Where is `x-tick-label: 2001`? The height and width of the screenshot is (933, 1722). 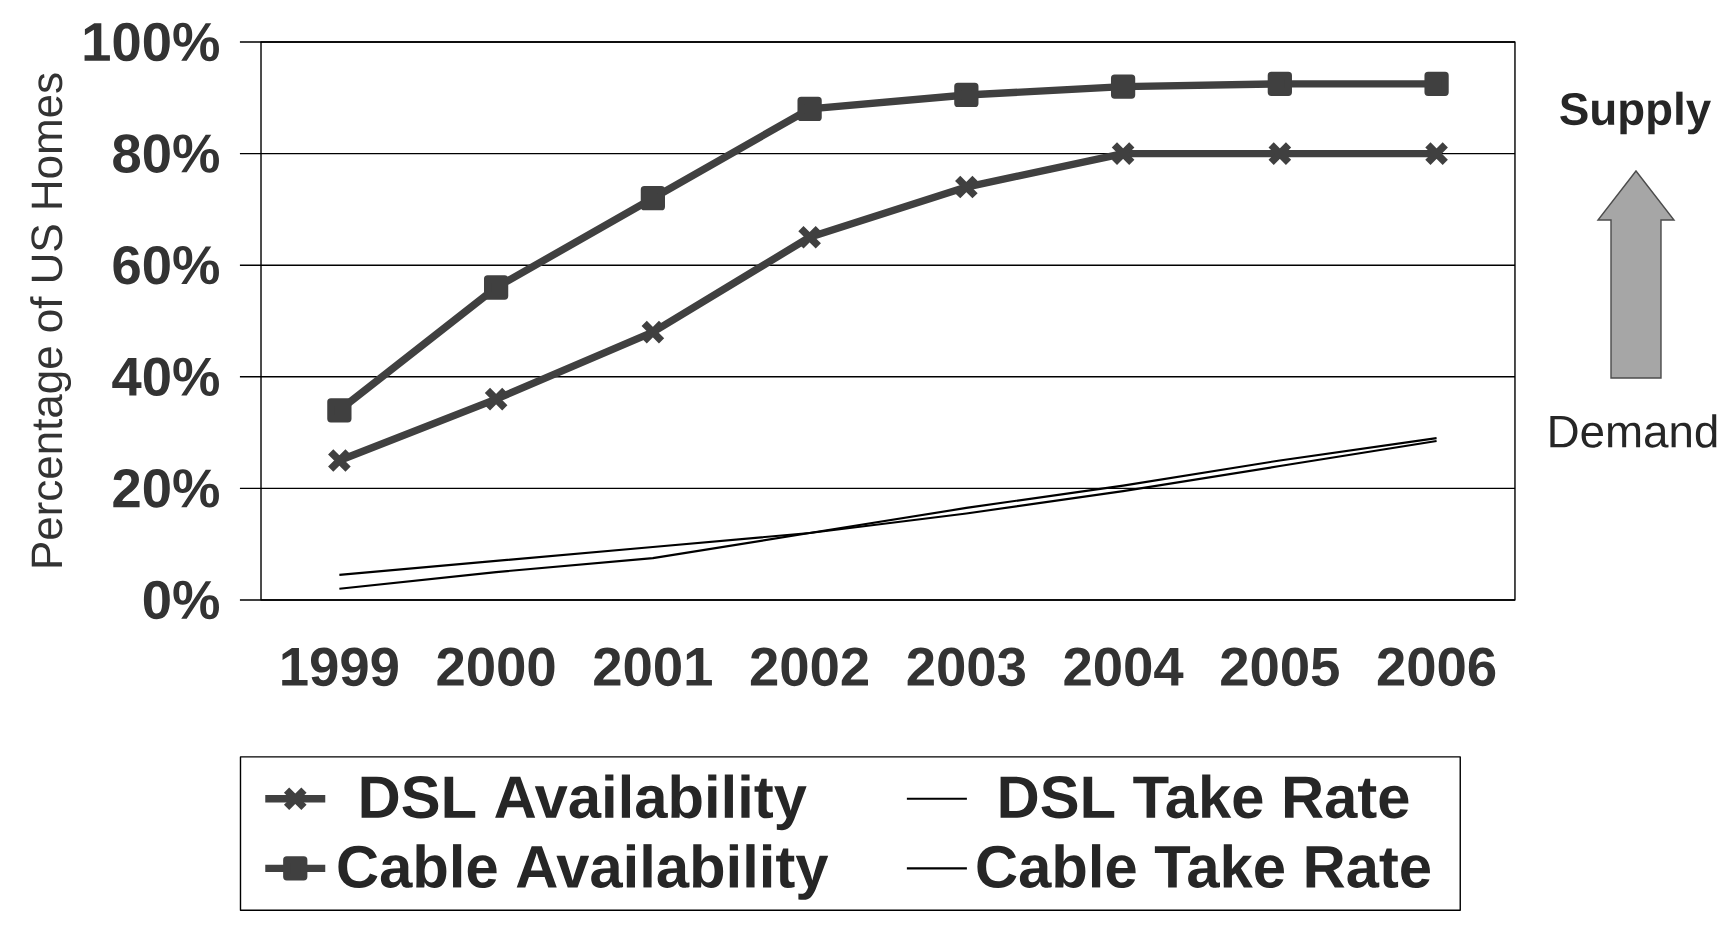
x-tick-label: 2001 is located at coordinates (653, 667).